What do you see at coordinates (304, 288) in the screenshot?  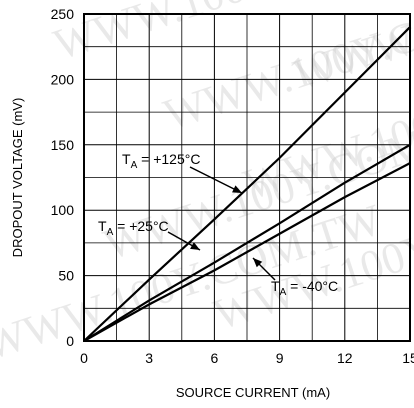 I see `annotation-label-2: TA = -40°C` at bounding box center [304, 288].